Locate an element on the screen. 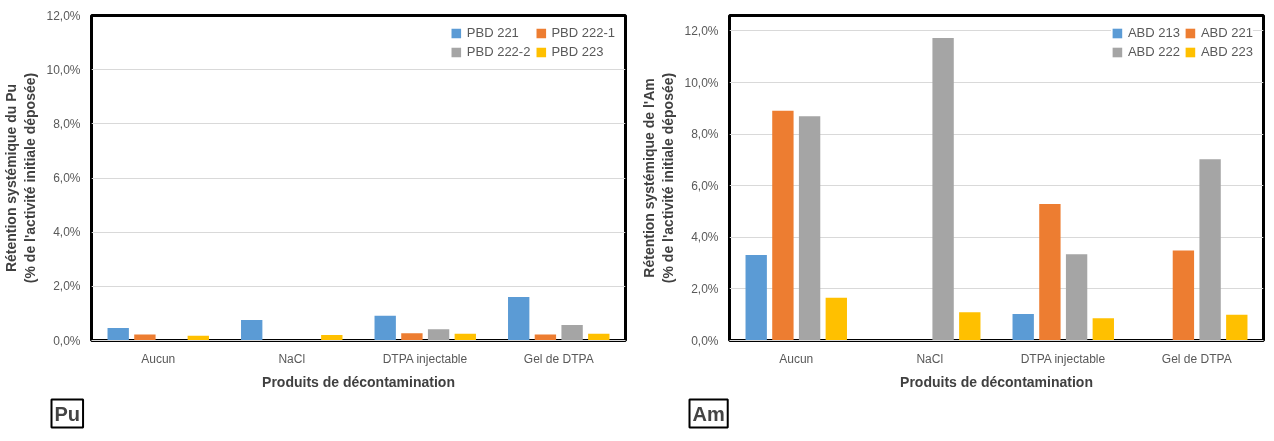 This screenshot has width=1274, height=441. legend-label: PBD 221 is located at coordinates (492, 32).